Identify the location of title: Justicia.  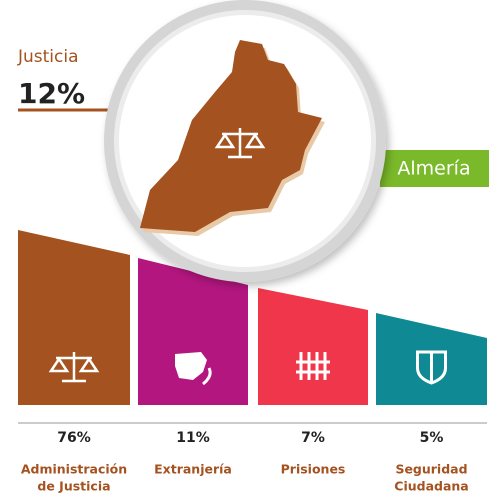
(48, 57).